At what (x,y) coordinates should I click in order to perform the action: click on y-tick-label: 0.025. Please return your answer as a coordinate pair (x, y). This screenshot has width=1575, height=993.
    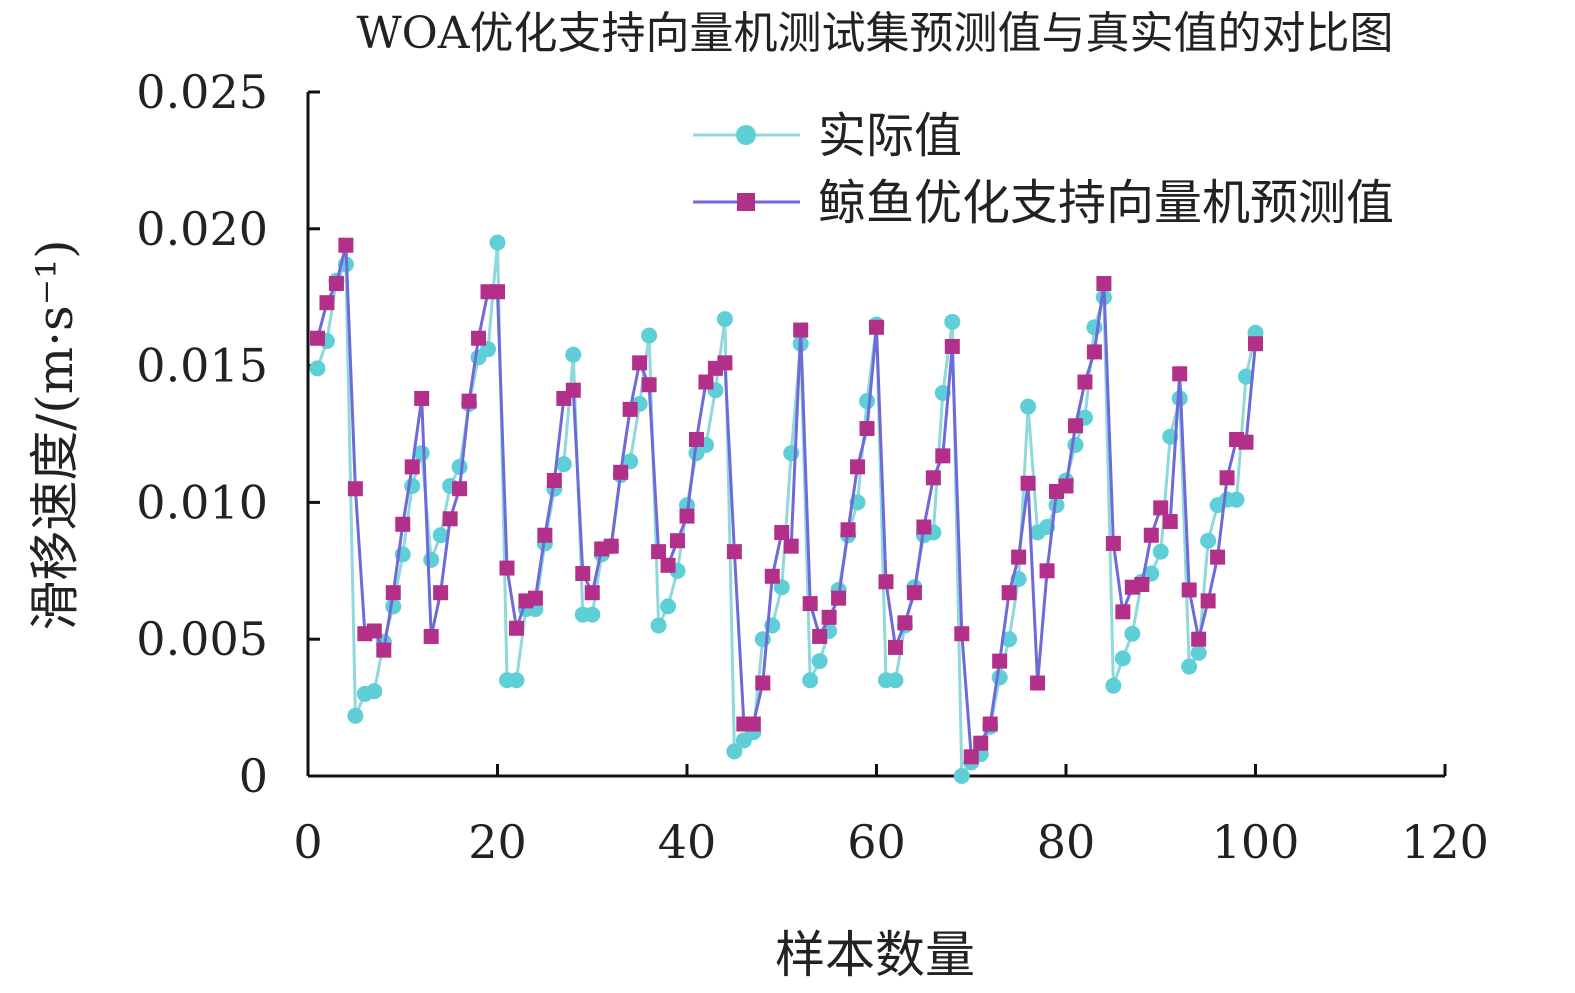
    Looking at the image, I should click on (202, 92).